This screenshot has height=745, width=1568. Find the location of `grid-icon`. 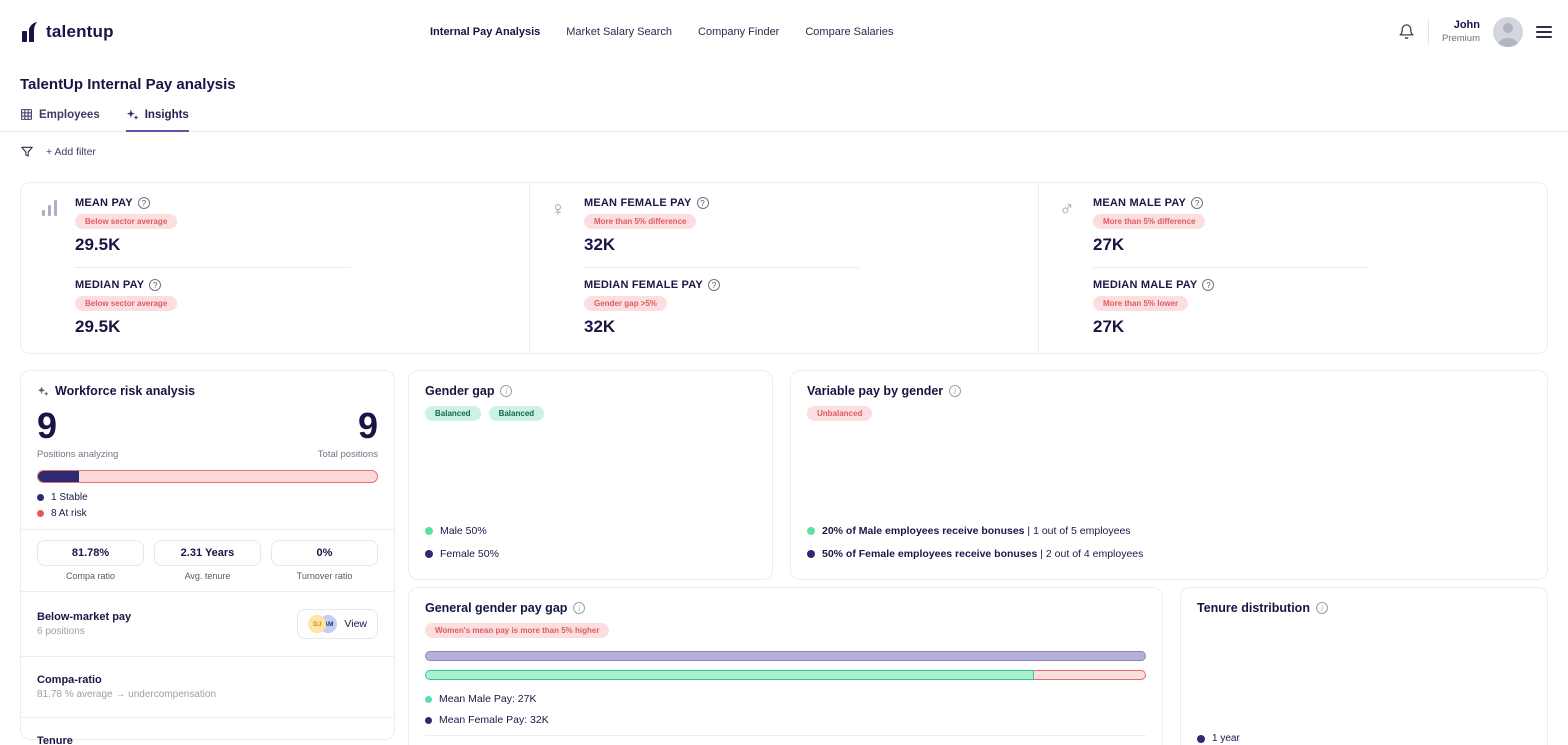

grid-icon is located at coordinates (26, 114).